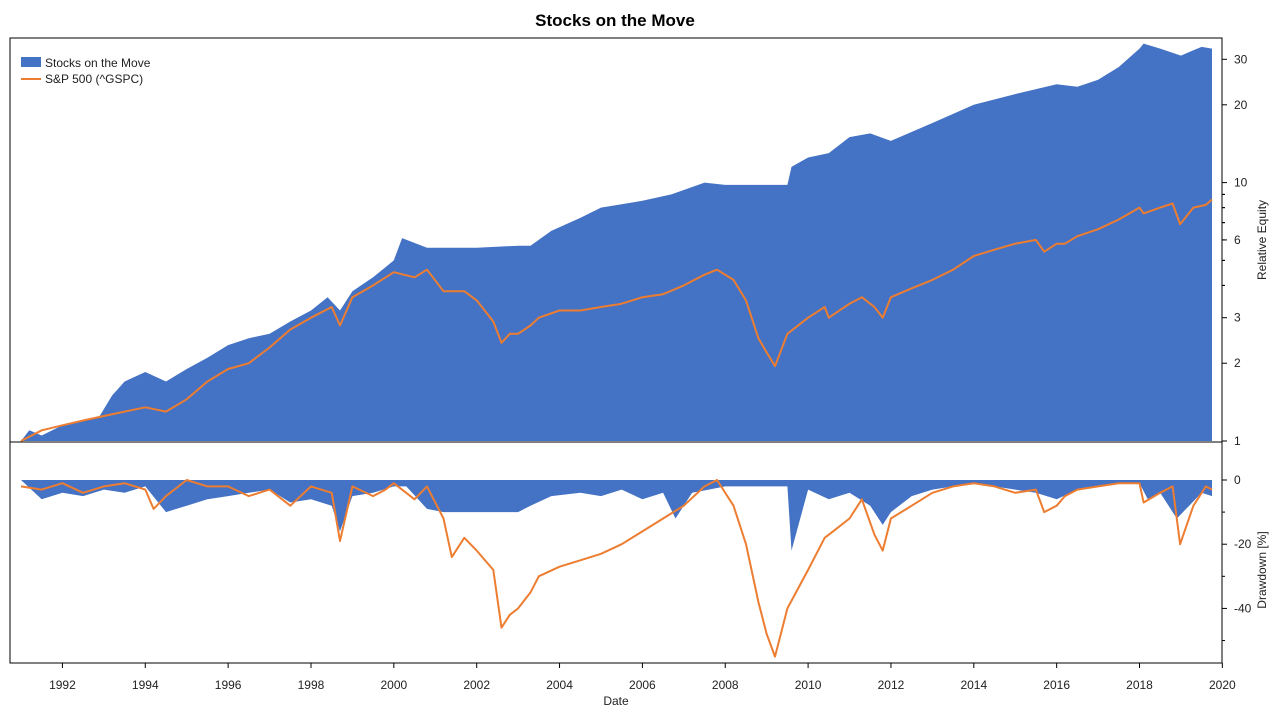  I want to click on x-tick-label: 2020, so click(1222, 685).